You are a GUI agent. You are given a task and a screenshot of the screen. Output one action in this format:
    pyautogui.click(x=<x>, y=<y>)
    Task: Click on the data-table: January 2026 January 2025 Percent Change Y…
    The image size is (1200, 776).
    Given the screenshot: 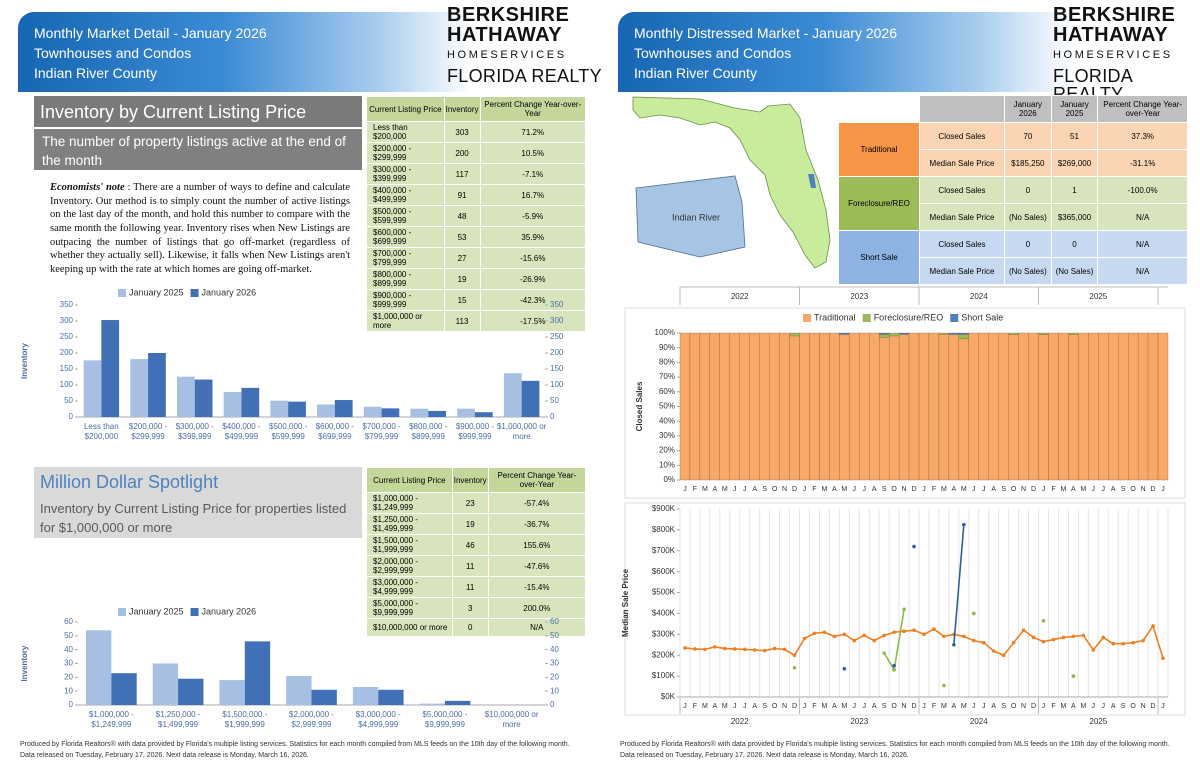 What is the action you would take?
    pyautogui.click(x=1013, y=190)
    